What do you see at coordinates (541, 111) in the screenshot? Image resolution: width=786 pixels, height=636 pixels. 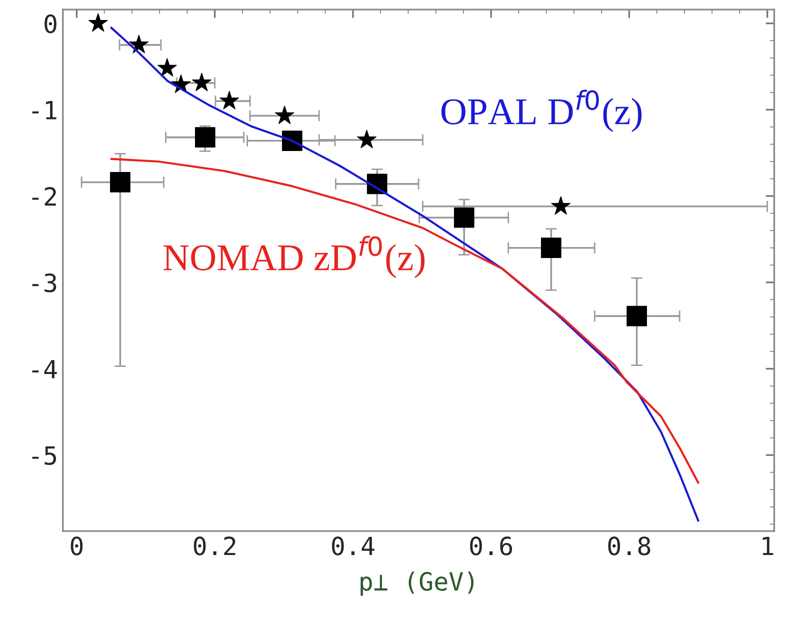 I see `text: OPAL D$^{f0}$(z)` at bounding box center [541, 111].